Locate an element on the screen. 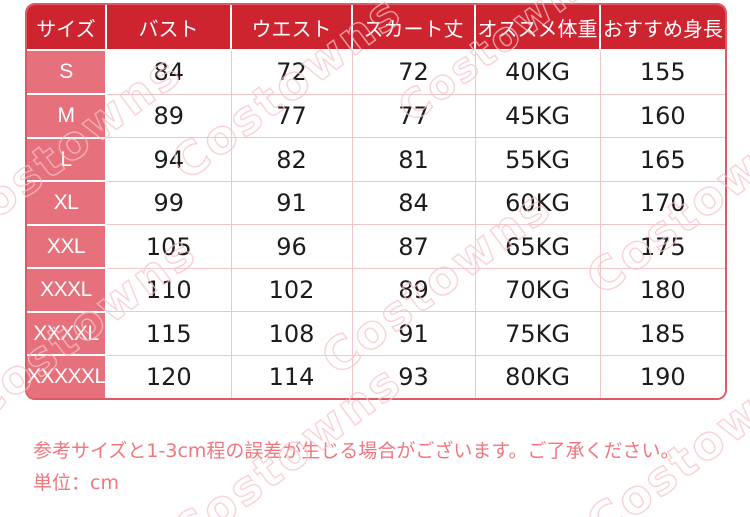 Image resolution: width=750 pixels, height=517 pixels. cell-skirt-length: 81 is located at coordinates (414, 159).